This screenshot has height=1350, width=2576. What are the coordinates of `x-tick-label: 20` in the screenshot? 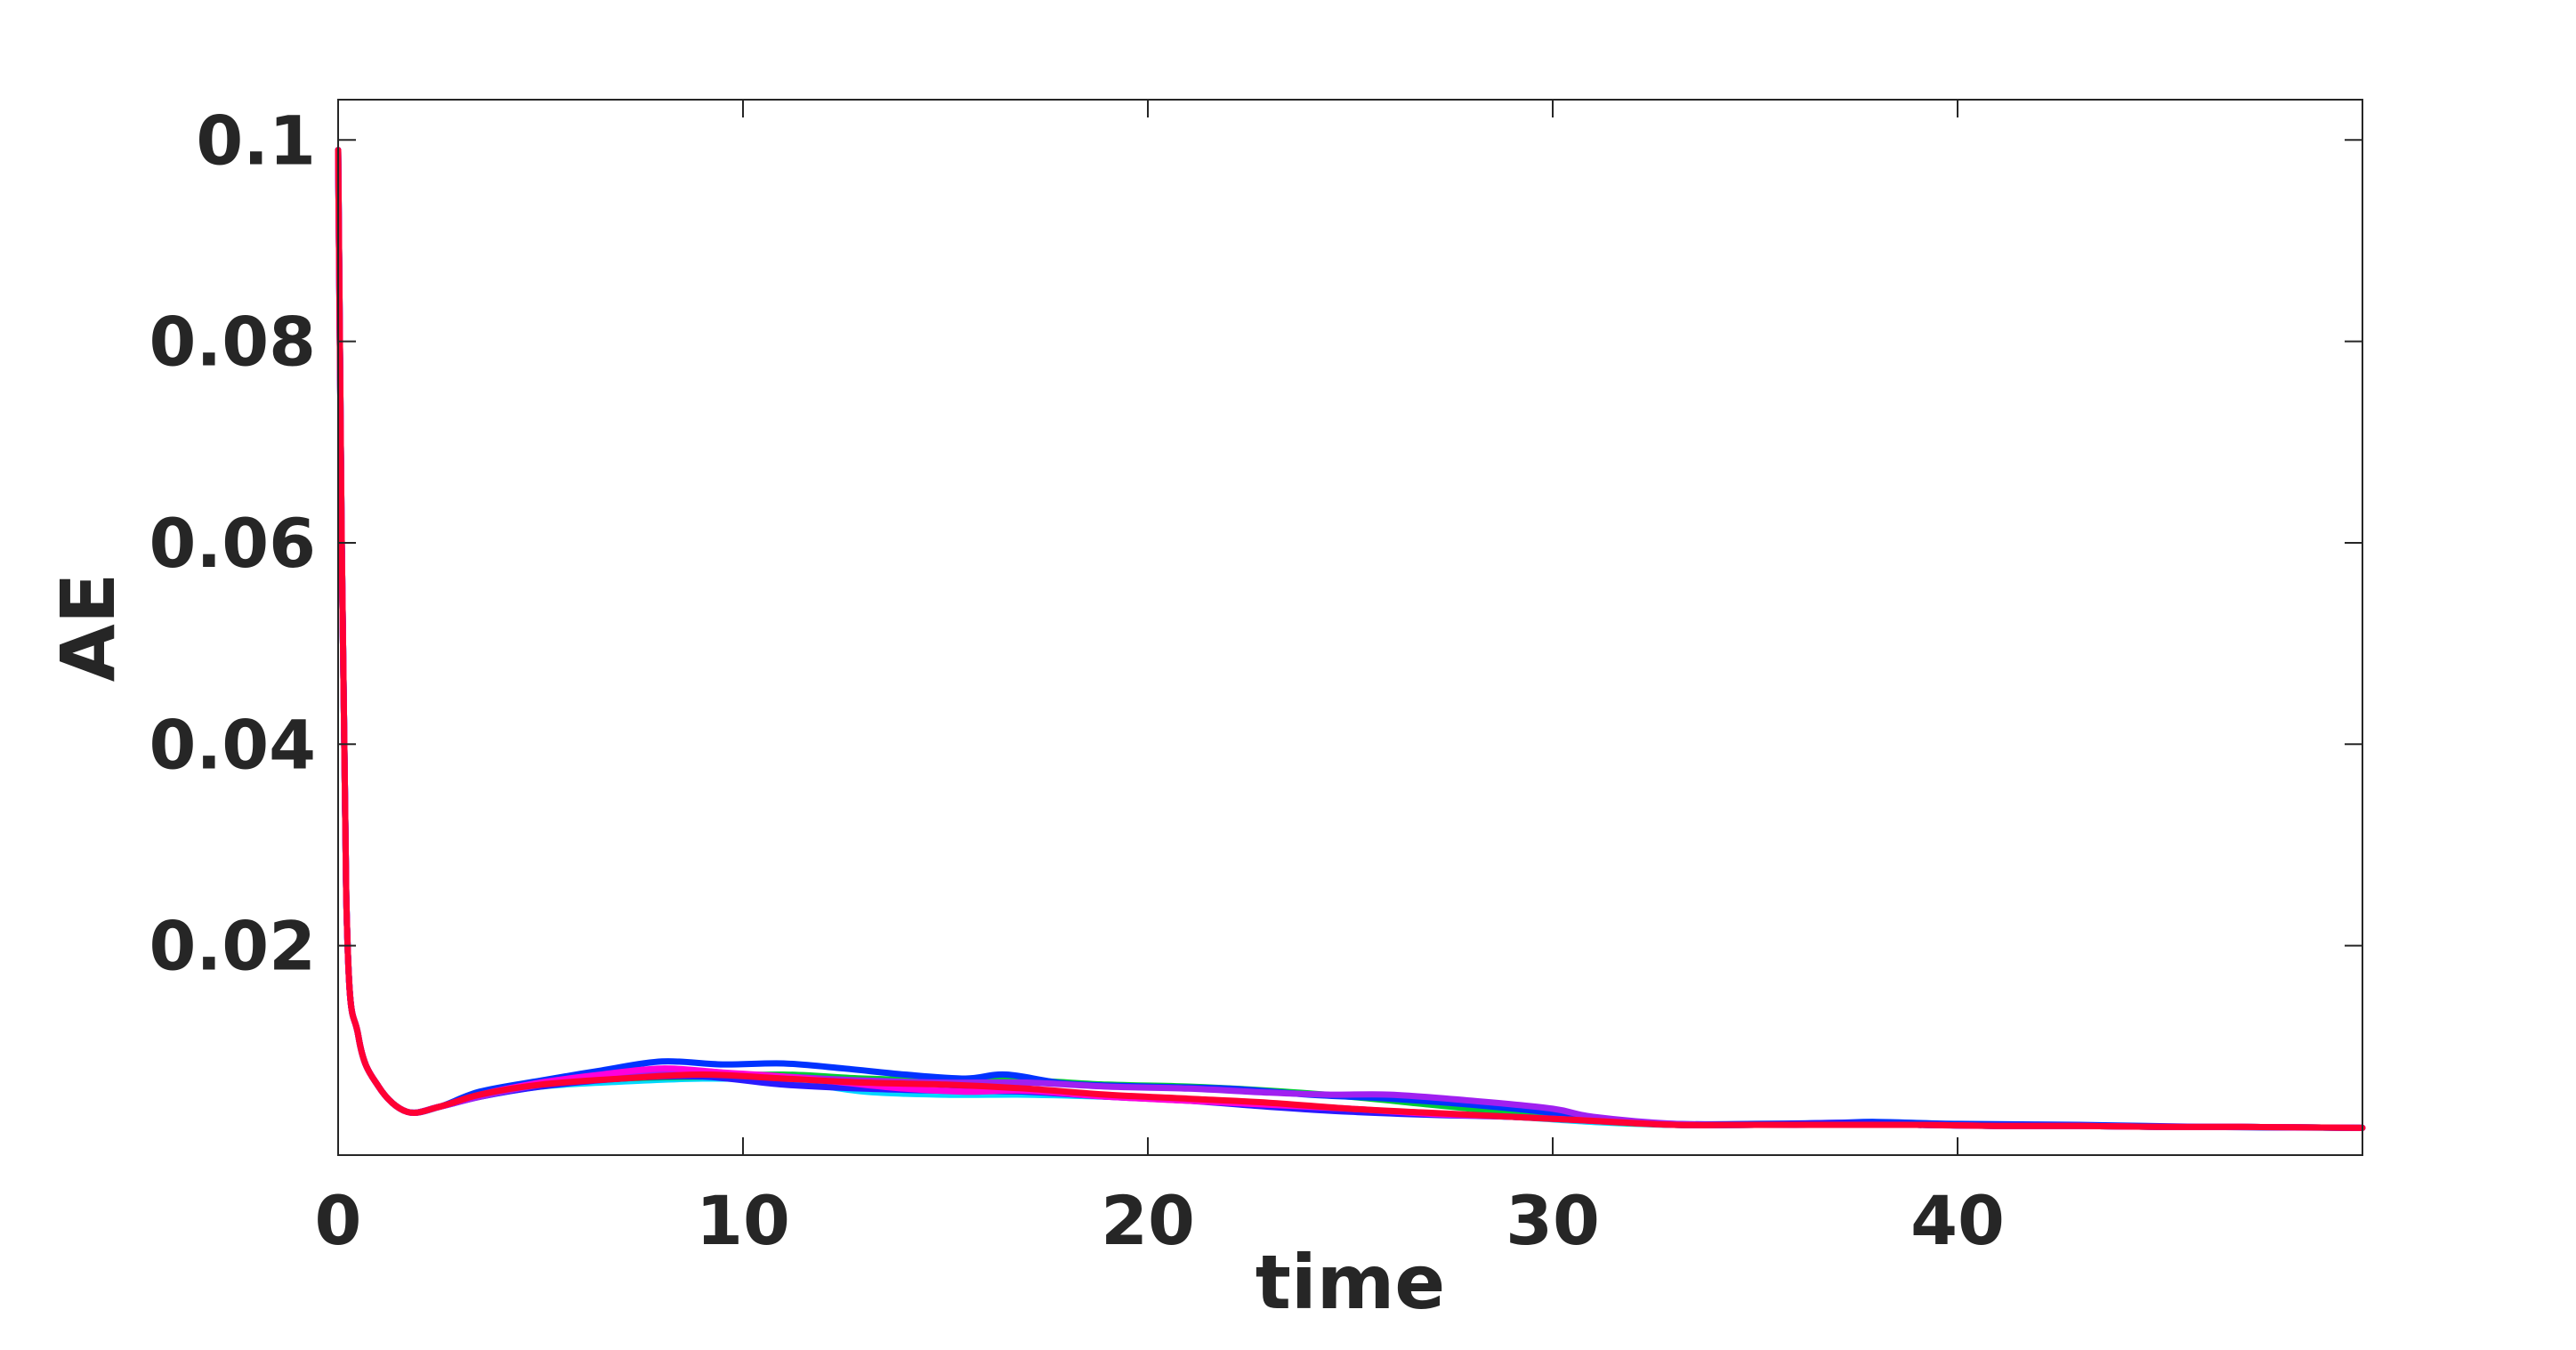 It's located at (1148, 1220).